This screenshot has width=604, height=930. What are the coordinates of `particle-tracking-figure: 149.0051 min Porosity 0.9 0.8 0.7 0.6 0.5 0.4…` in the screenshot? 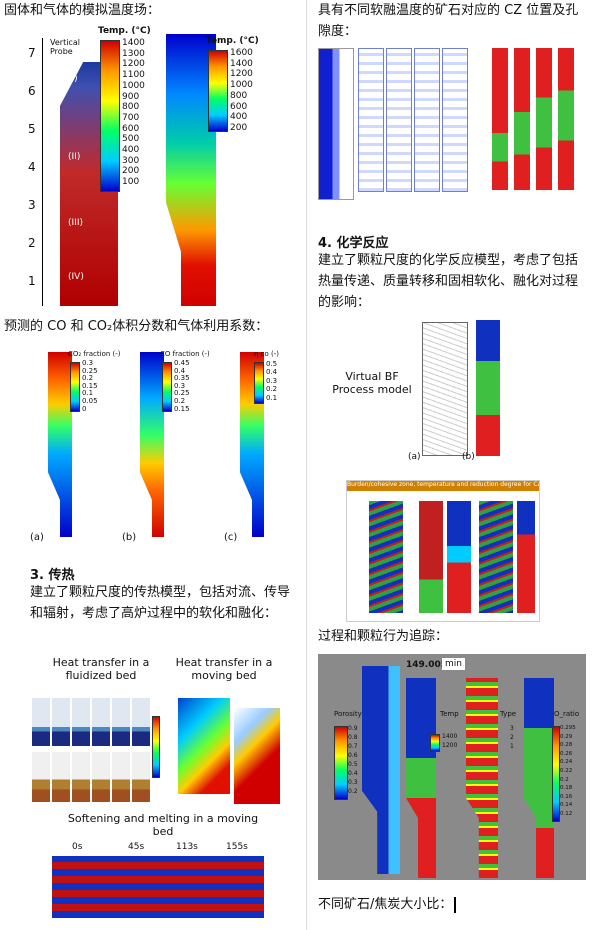 It's located at (452, 767).